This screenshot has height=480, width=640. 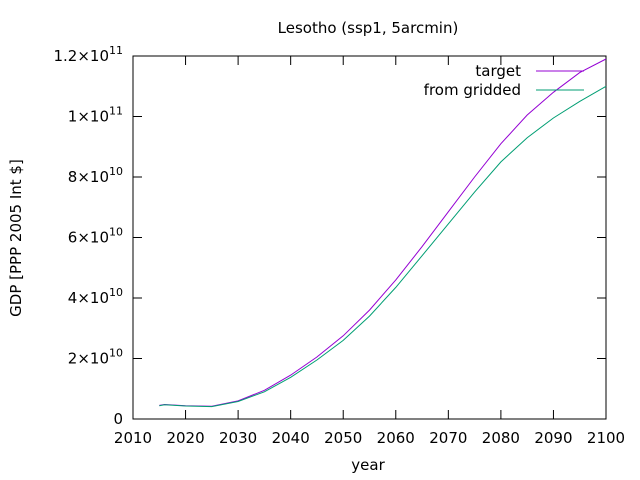 What do you see at coordinates (448, 438) in the screenshot?
I see `x-tick-label: 2070` at bounding box center [448, 438].